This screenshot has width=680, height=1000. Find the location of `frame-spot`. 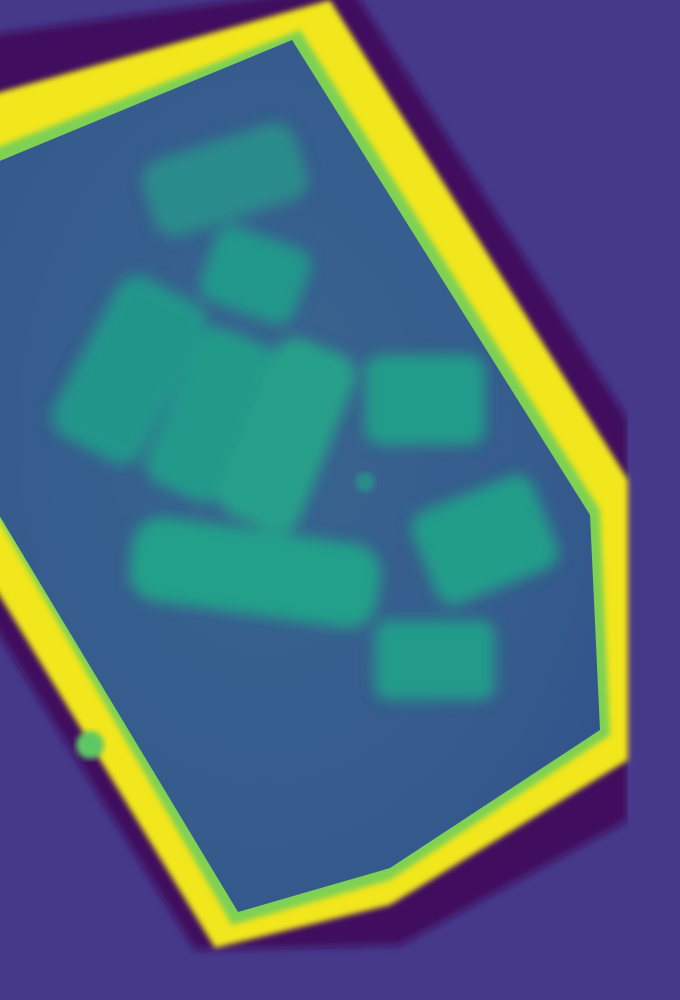

frame-spot is located at coordinates (90, 745).